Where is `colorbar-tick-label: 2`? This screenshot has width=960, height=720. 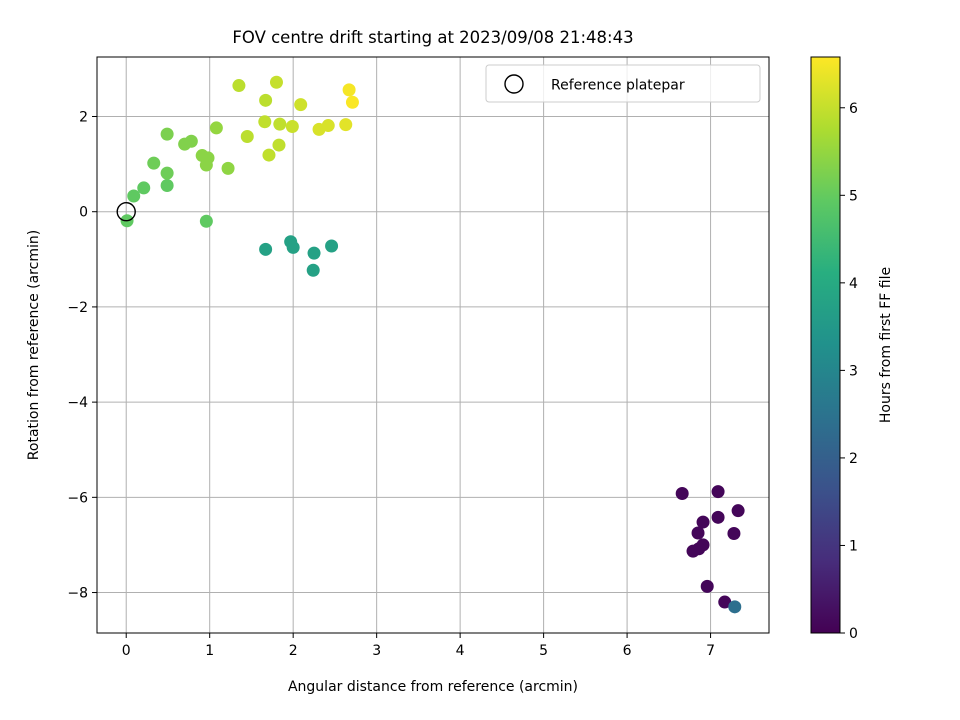
colorbar-tick-label: 2 is located at coordinates (853, 459).